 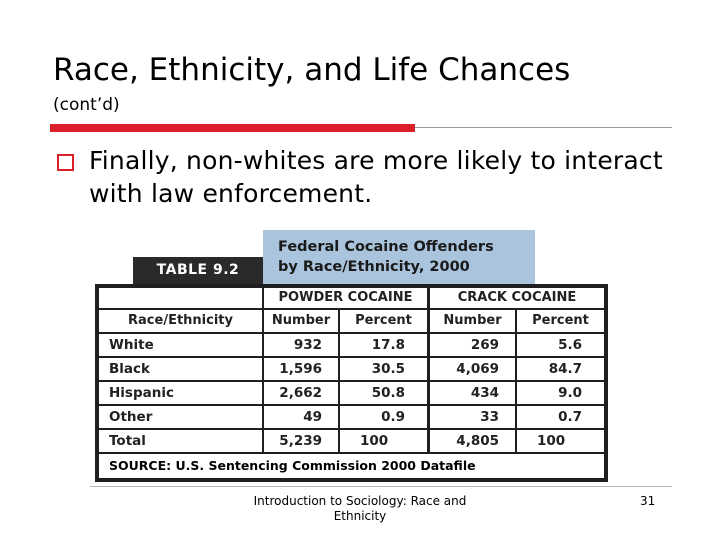 What do you see at coordinates (383, 345) in the screenshot?
I see `row-powder-percent: 17.8` at bounding box center [383, 345].